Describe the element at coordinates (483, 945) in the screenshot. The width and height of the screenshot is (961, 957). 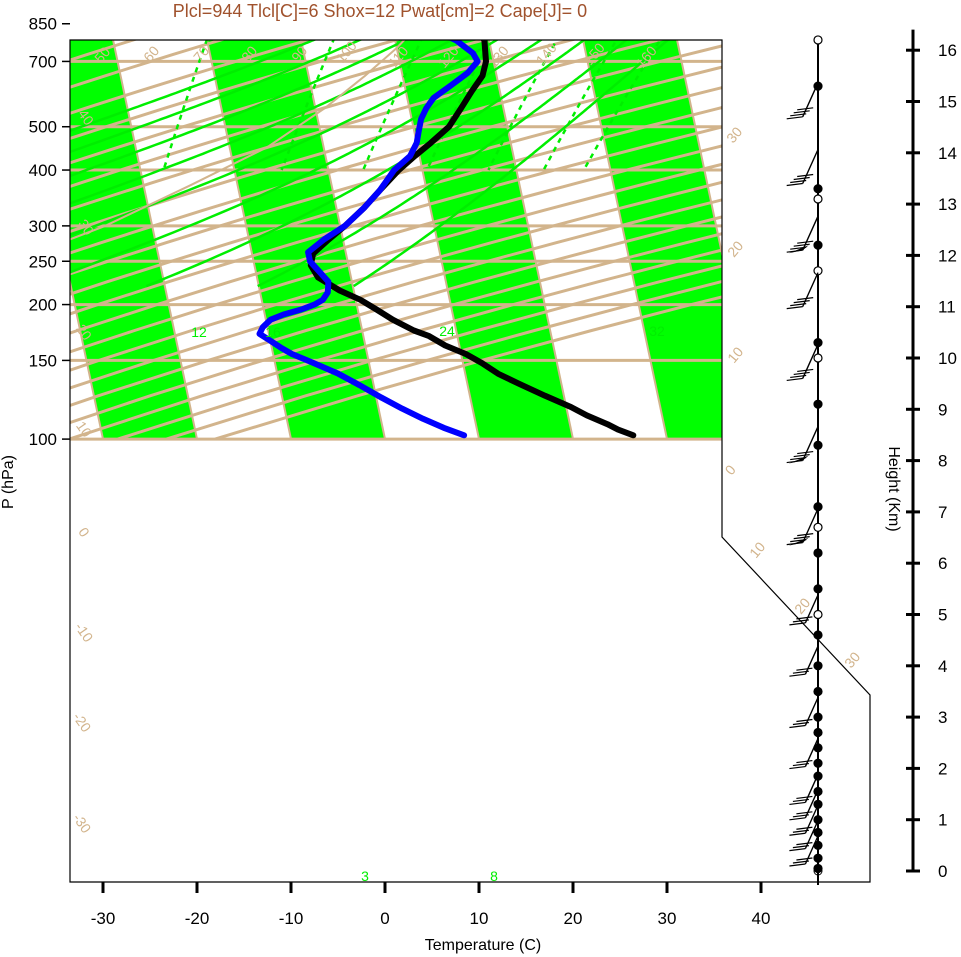
I see `x-axis-title: Temperature (C)` at that location.